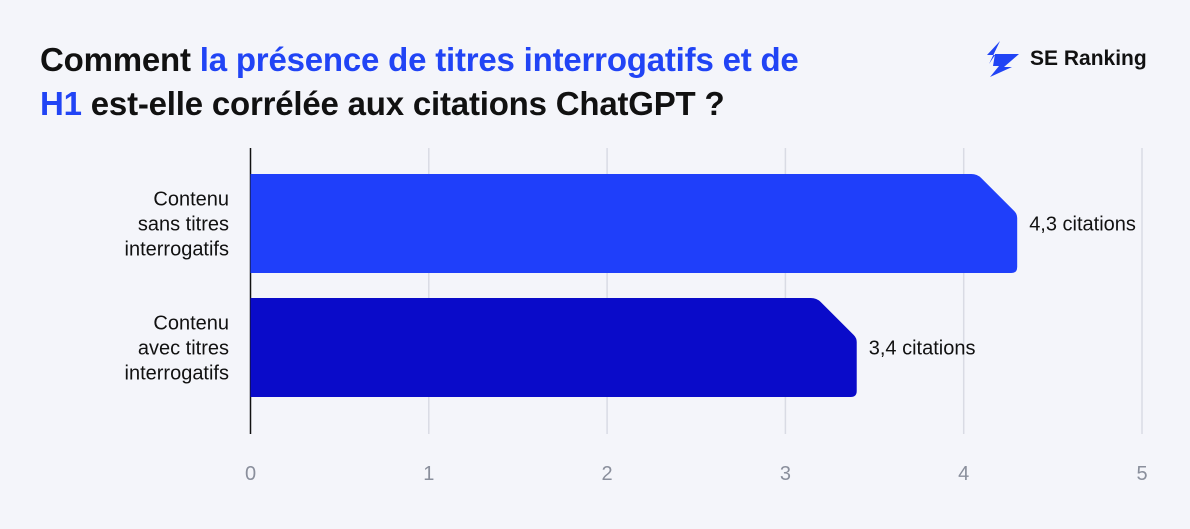 The height and width of the screenshot is (529, 1190). Describe the element at coordinates (922, 349) in the screenshot. I see `bar-value-label: 3,4 citations` at that location.